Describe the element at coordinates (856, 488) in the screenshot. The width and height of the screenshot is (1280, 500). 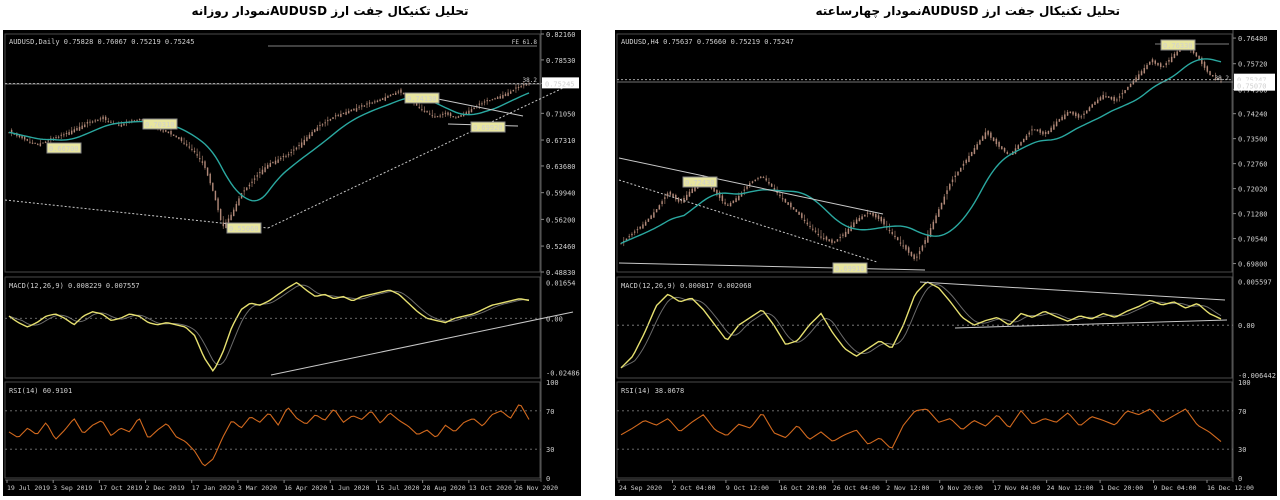
I see `time-tick-label: 26 Oct 04:00` at that location.